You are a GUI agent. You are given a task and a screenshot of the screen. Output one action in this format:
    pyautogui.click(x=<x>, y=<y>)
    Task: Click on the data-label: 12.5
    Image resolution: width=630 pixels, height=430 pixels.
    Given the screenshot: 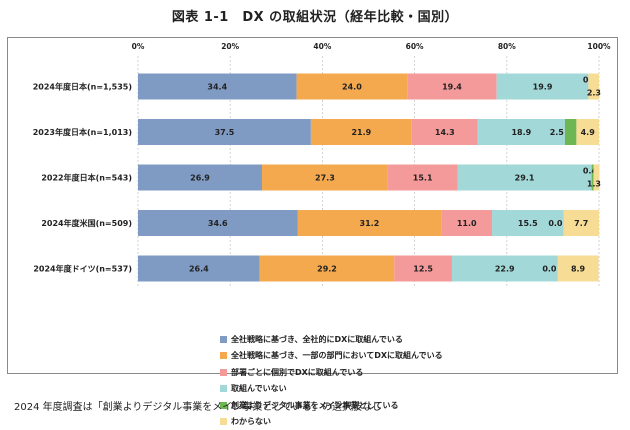 What is the action you would take?
    pyautogui.click(x=423, y=269)
    